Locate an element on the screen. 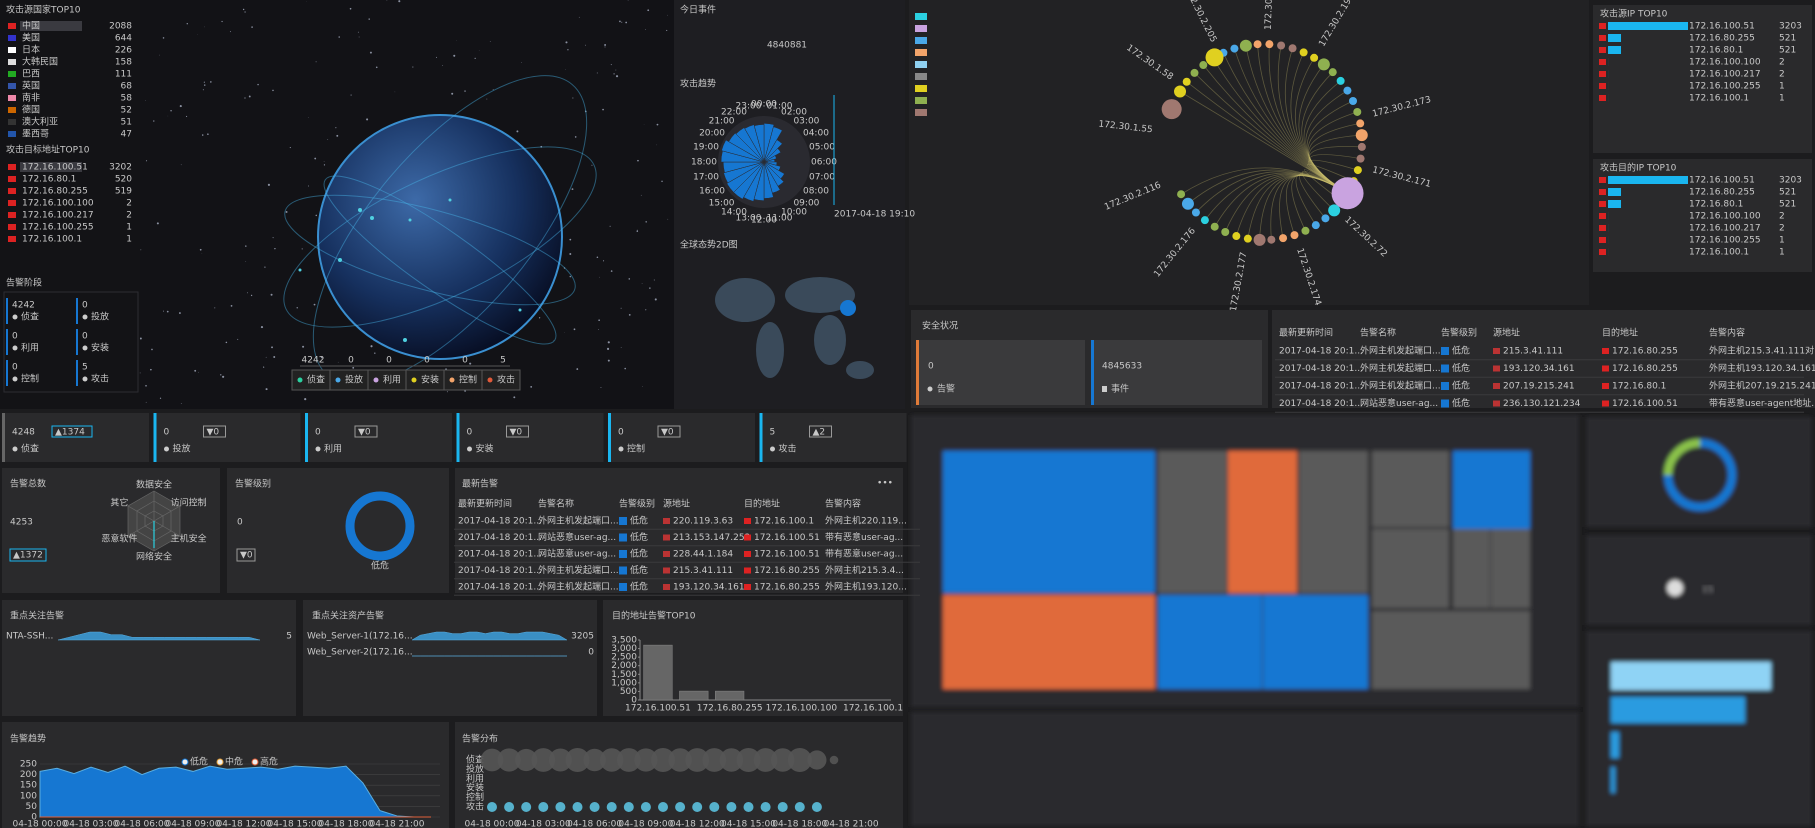 This screenshot has height=828, width=1815. radial-bar is located at coordinates (744, 172).